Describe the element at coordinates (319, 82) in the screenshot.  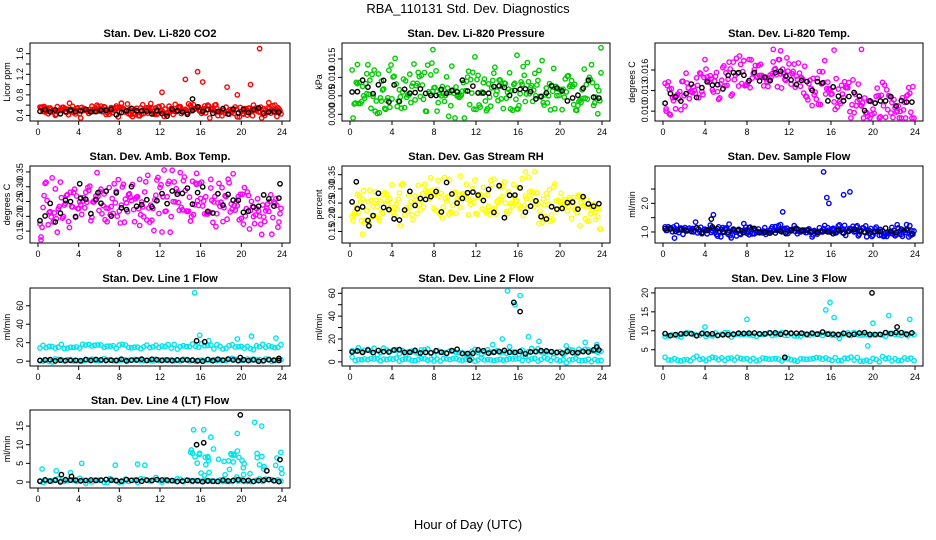
I see `y-axis-label: kPa` at that location.